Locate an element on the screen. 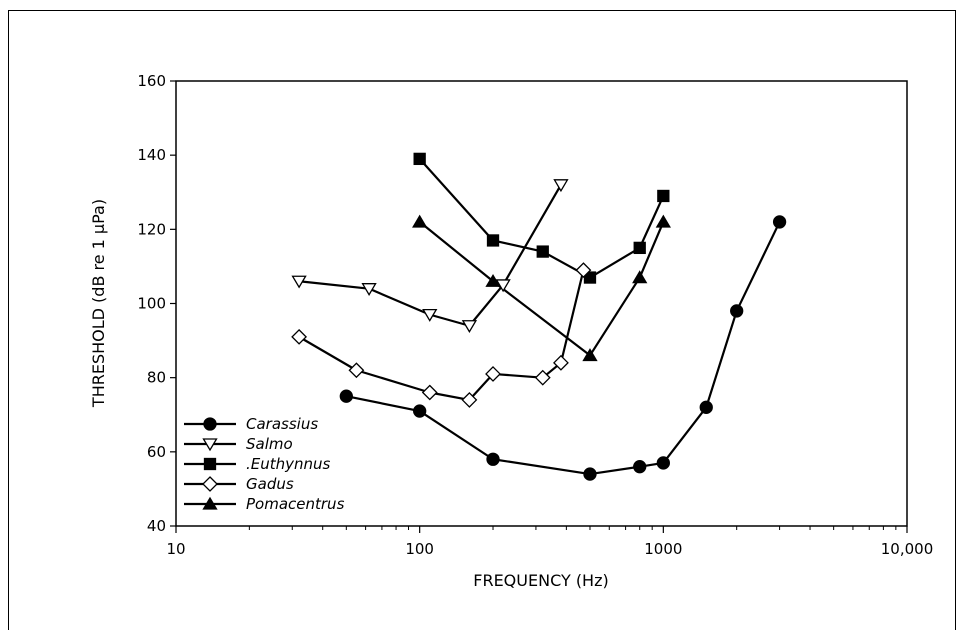 Image resolution: width=958 pixels, height=630 pixels. y-tick-label: 120 is located at coordinates (151, 229).